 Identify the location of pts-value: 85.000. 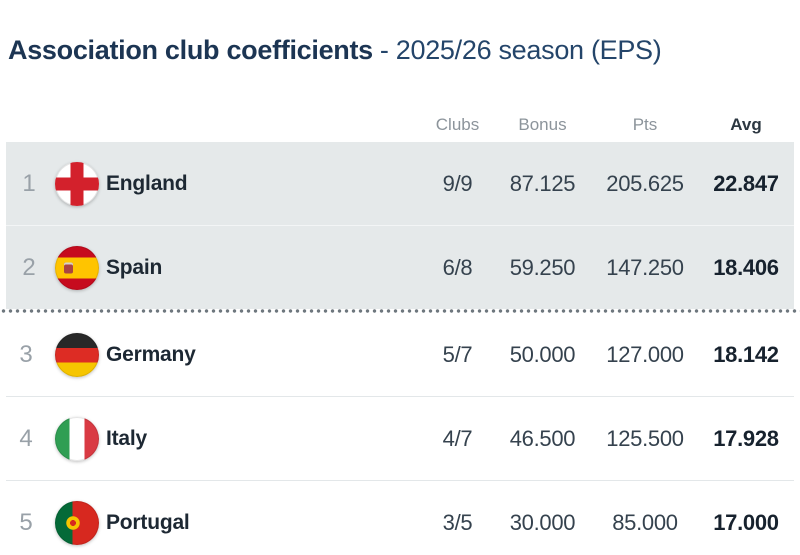
(645, 522).